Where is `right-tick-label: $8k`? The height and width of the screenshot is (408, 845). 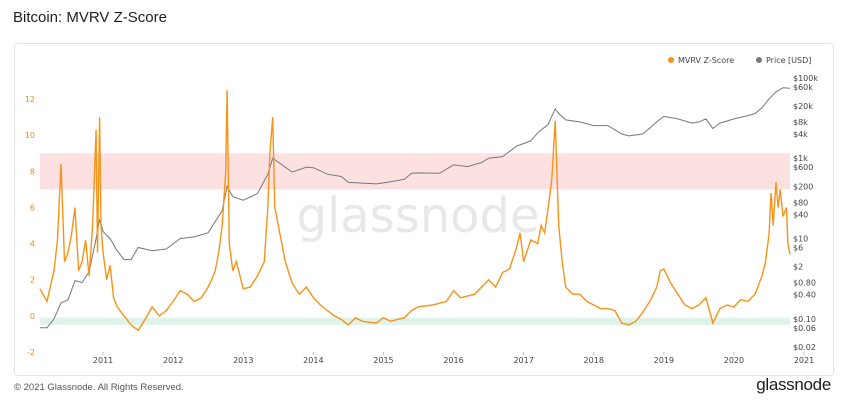 right-tick-label: $8k is located at coordinates (800, 122).